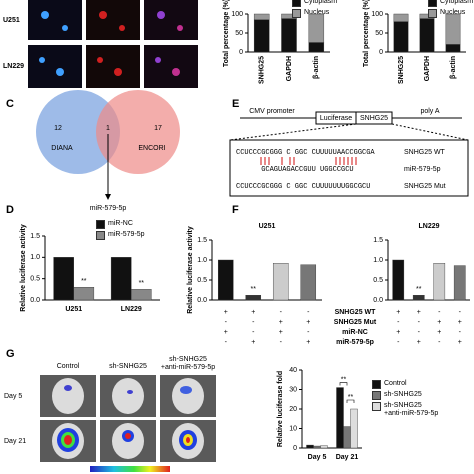 The image size is (474, 474). What do you see at coordinates (131, 309) in the screenshot?
I see `x-tick-label: LN229` at bounding box center [131, 309].